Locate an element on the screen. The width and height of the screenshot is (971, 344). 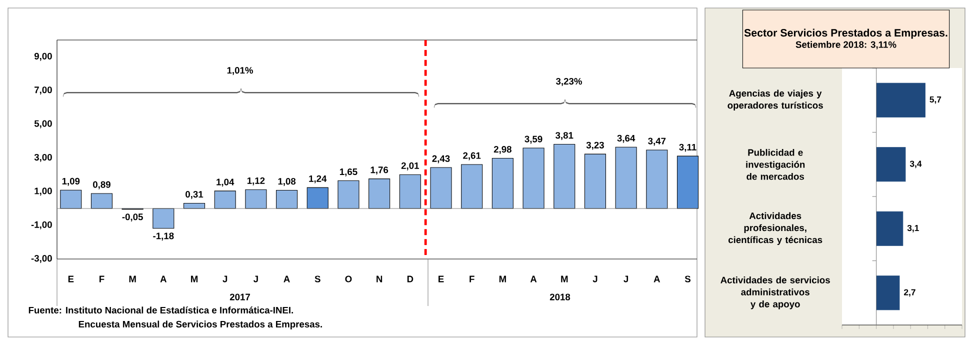
source-note: Fuente: Instituto Nacional de Estadística e Informática-INEI. is located at coordinates (160, 310).